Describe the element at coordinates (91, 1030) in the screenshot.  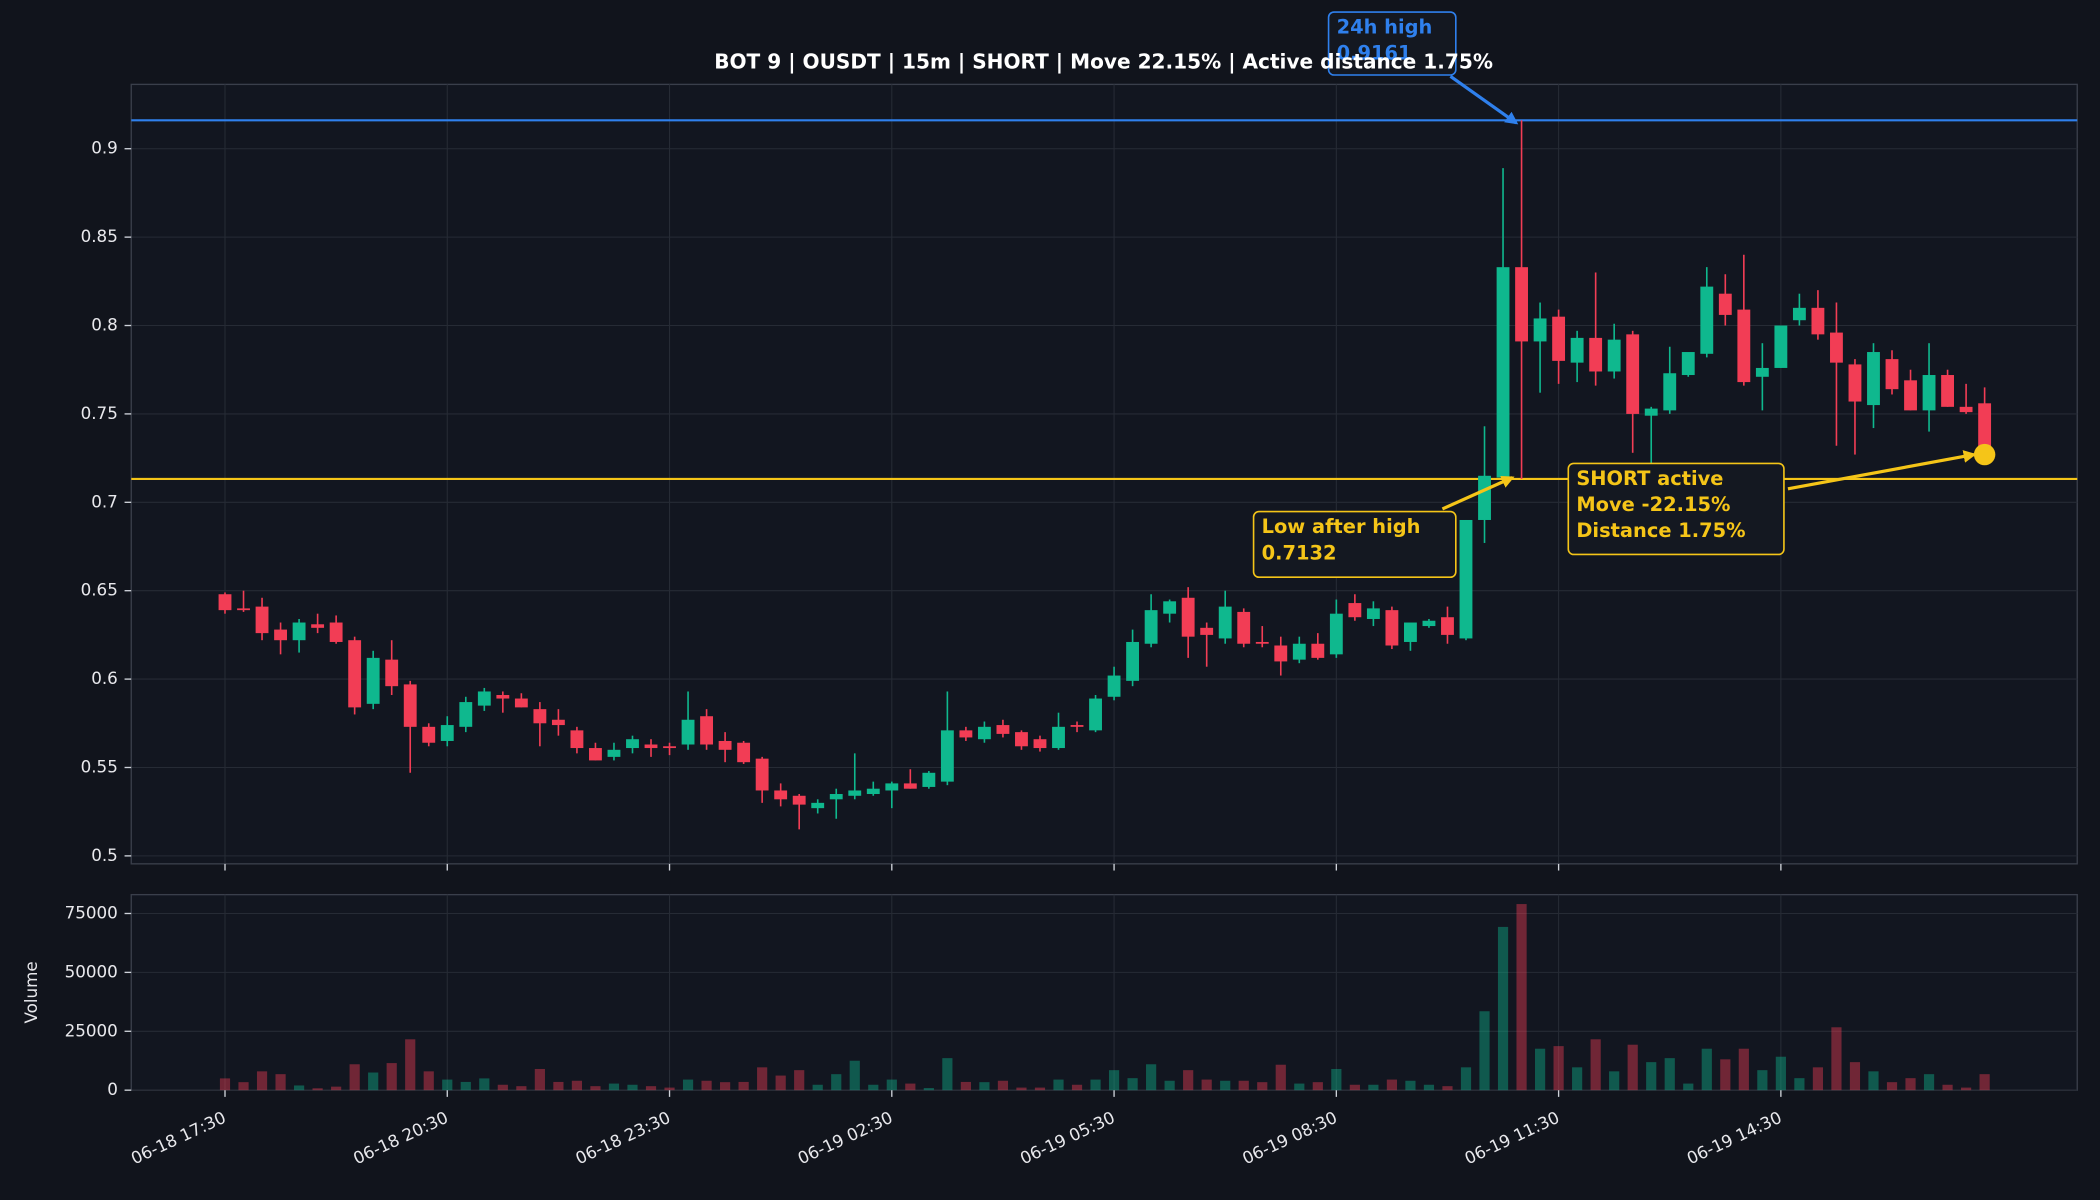
I see `y-tick-label: 25000` at that location.